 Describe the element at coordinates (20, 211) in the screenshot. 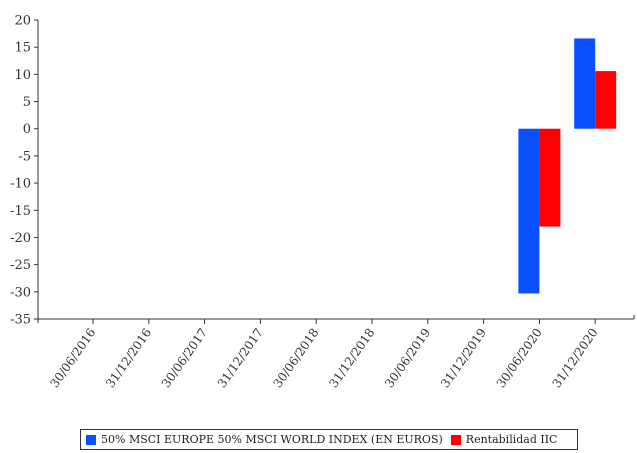

I see `y-tick-label: -15` at that location.